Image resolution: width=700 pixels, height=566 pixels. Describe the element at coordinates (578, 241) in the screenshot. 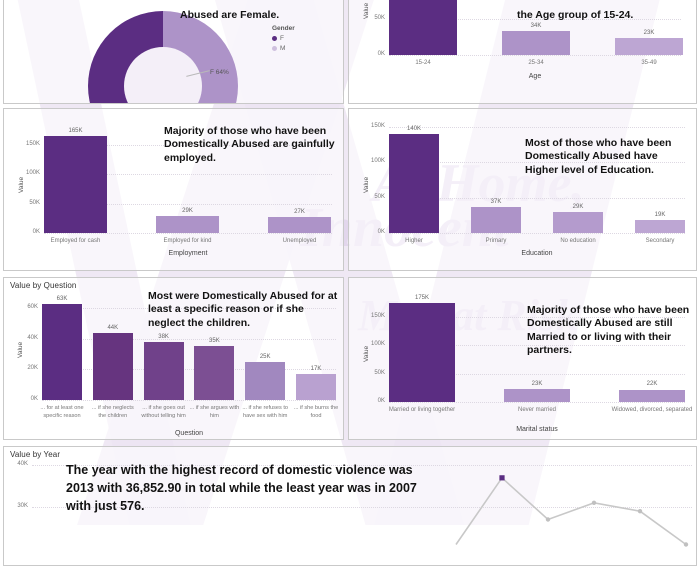

I see `x-category-label: No education` at that location.